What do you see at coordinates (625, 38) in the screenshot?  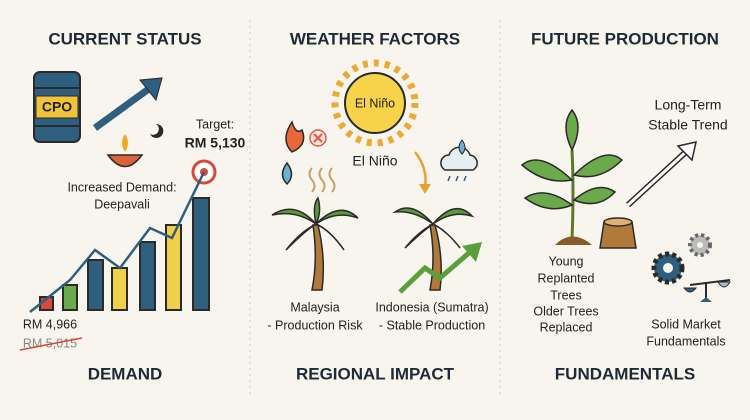 I see `panel-title: FUTURE PRODUCTION` at bounding box center [625, 38].